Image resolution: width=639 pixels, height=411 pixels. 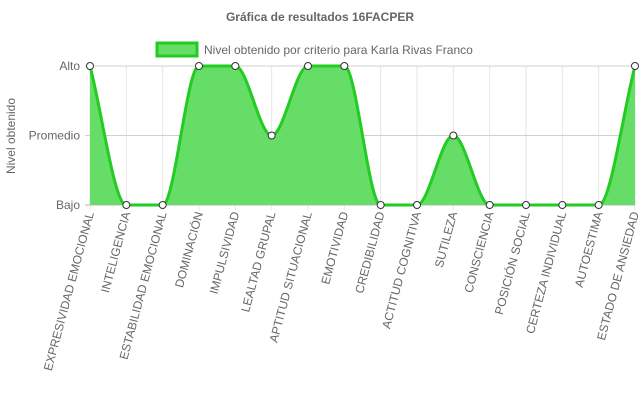 What do you see at coordinates (69, 291) in the screenshot?
I see `x-tick-label: EXPRESIVIDAD EMOCIONAL` at bounding box center [69, 291].